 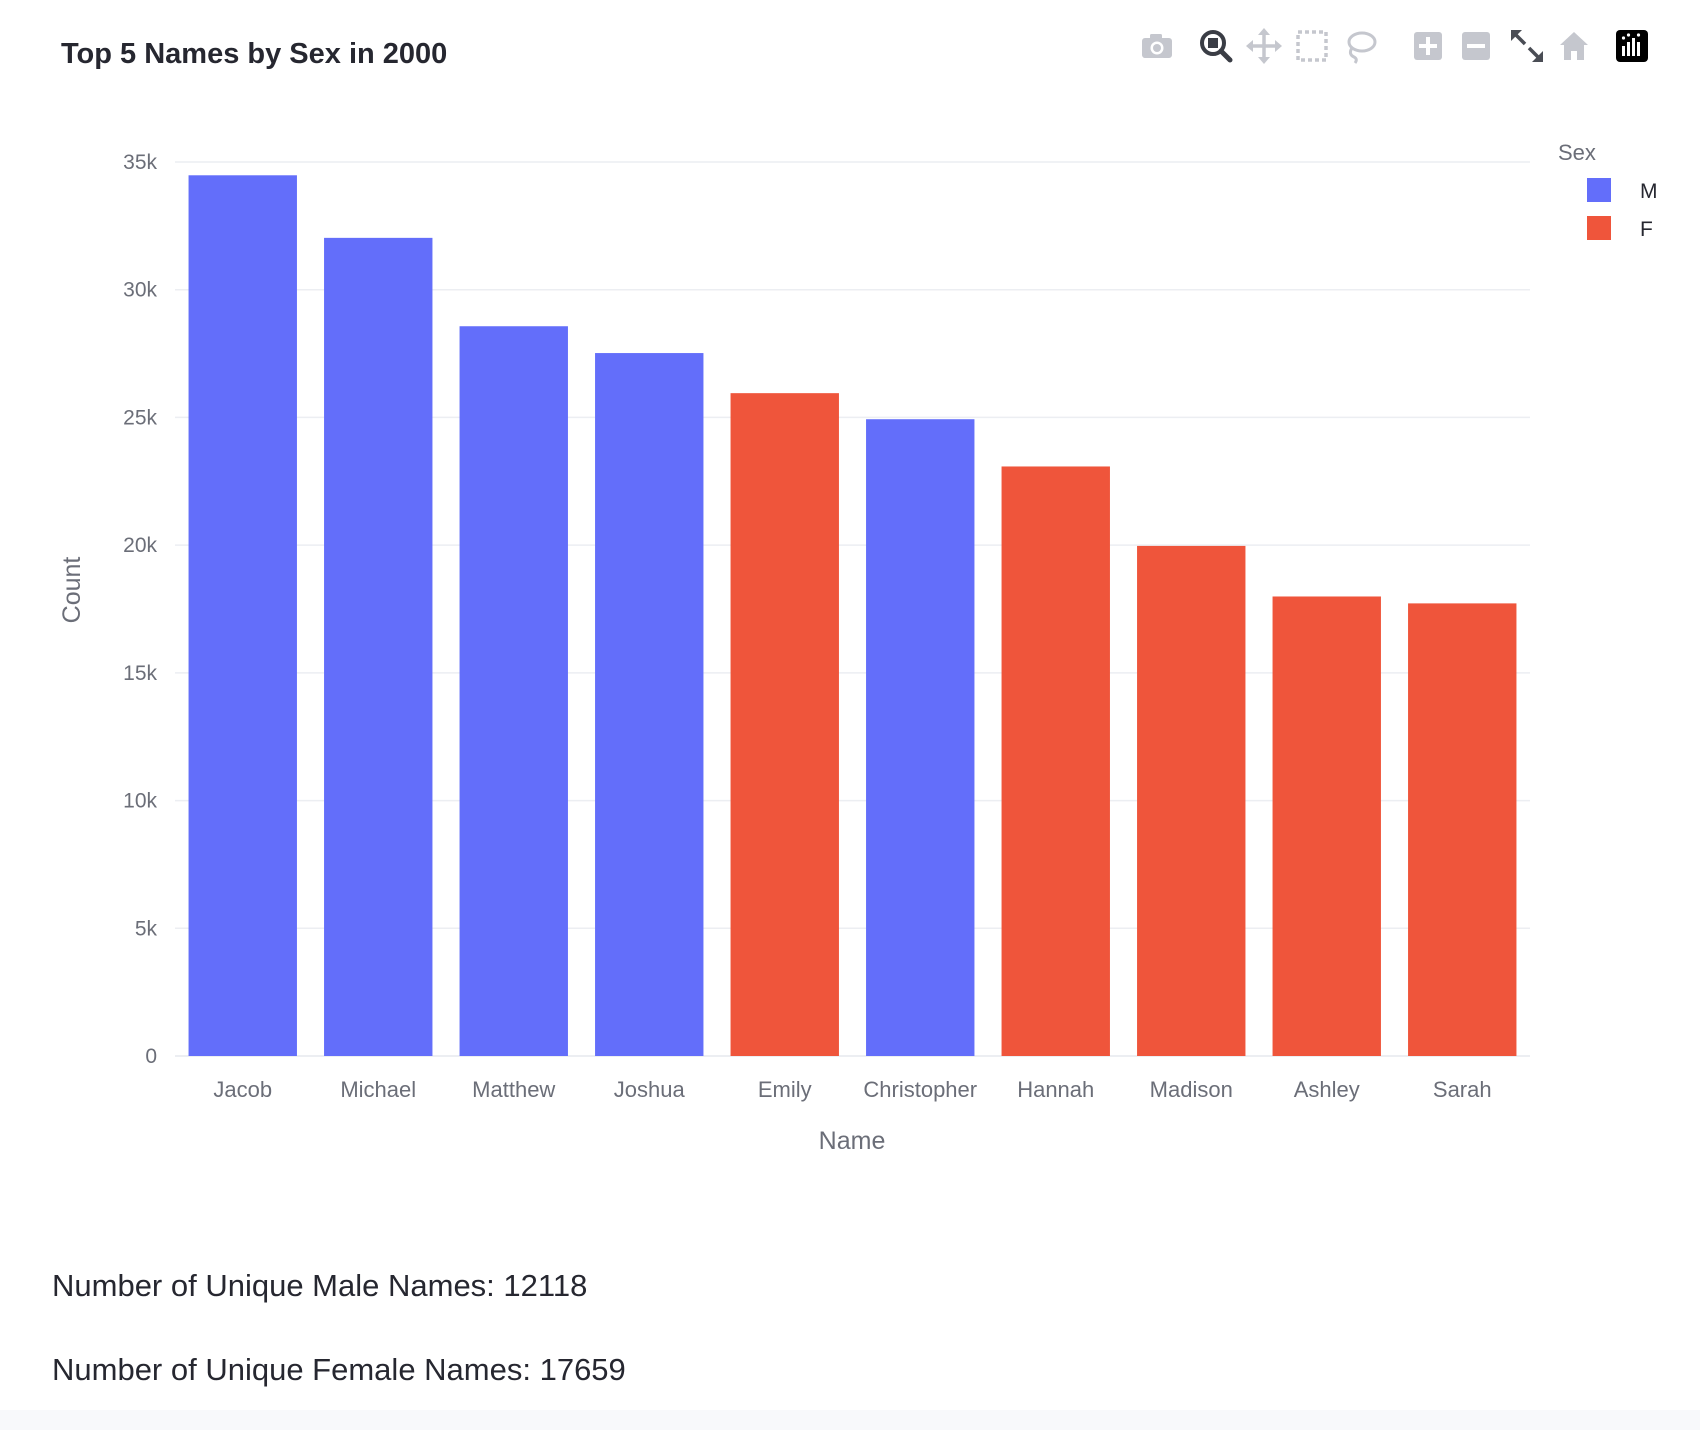 What do you see at coordinates (140, 290) in the screenshot?
I see `y-tick-label: 30k` at bounding box center [140, 290].